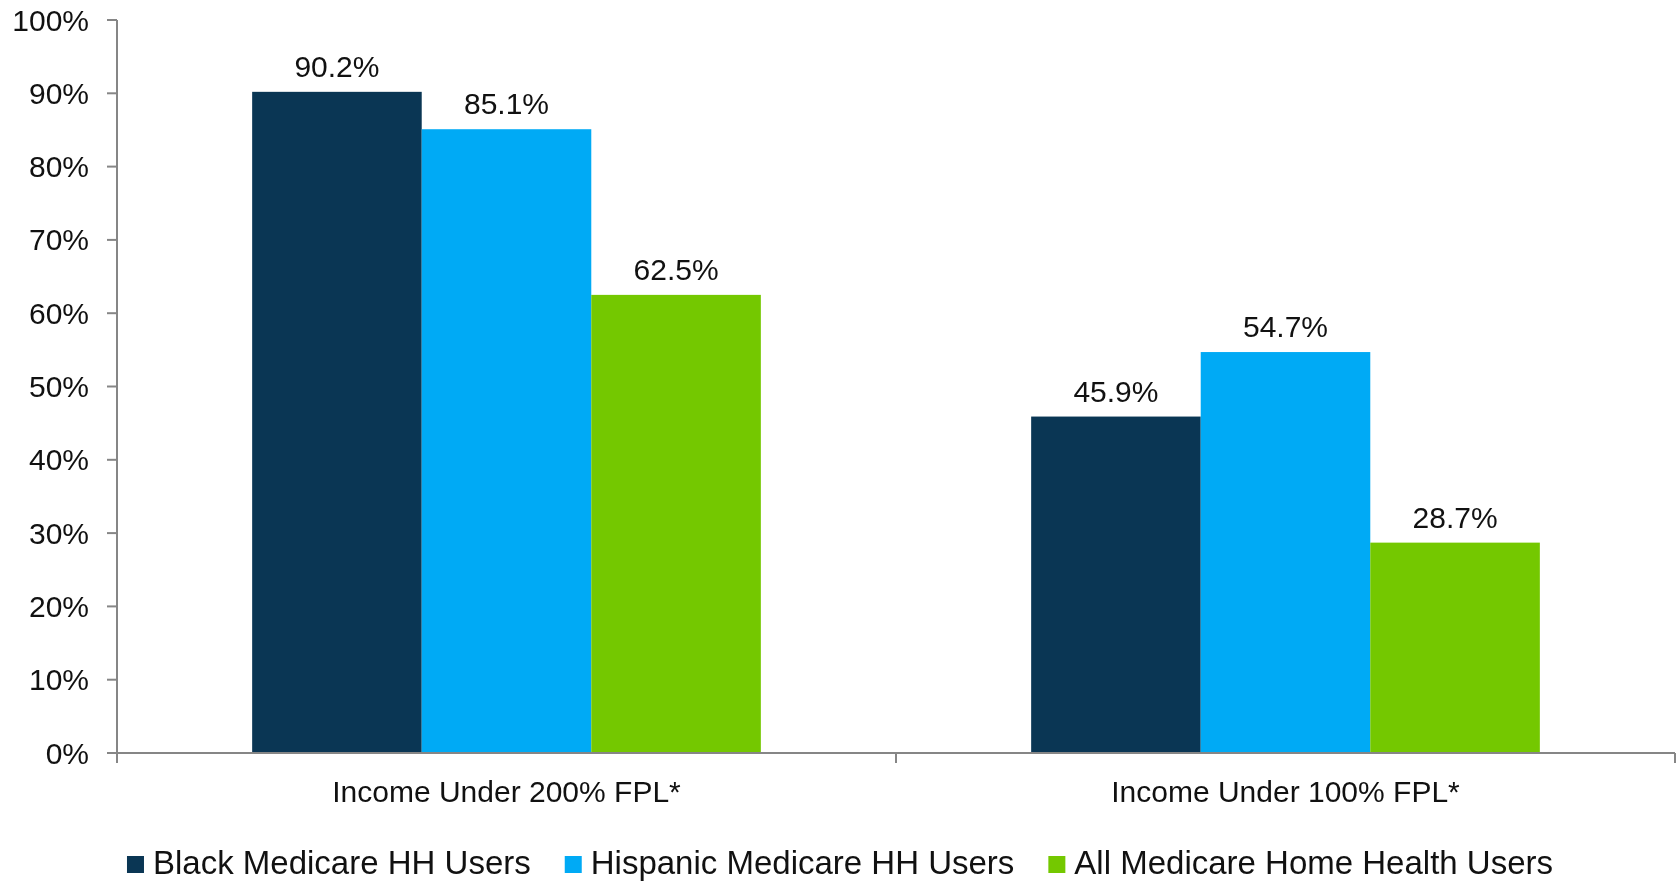 Image resolution: width=1680 pixels, height=891 pixels. Describe the element at coordinates (58, 240) in the screenshot. I see `y-tick-label: 70%` at that location.